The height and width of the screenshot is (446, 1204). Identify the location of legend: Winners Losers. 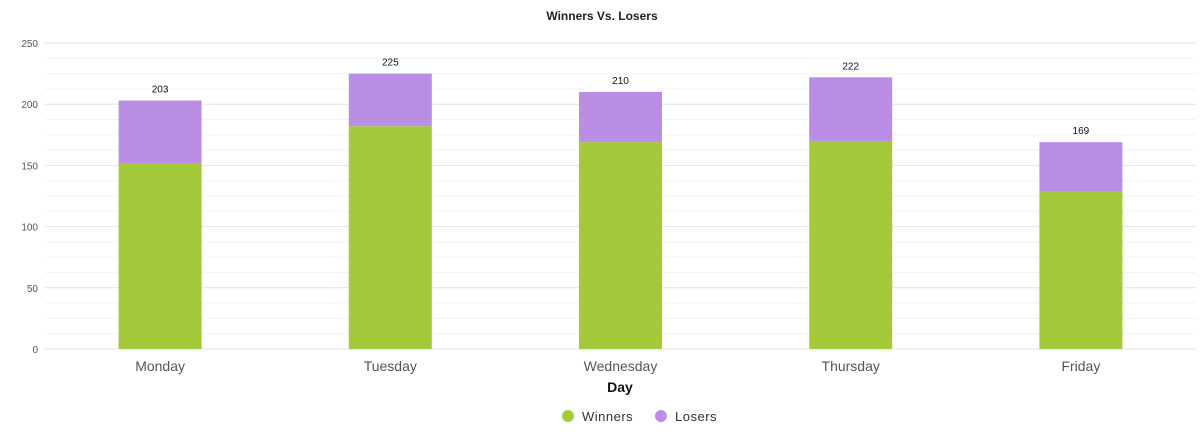
(639, 416).